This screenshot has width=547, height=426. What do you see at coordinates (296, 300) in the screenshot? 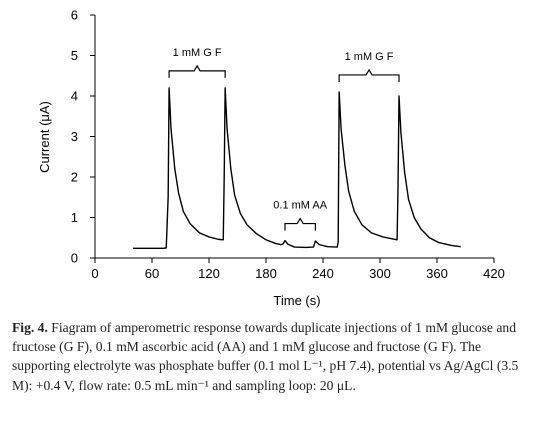
I see `x-axis-title: Time (s)` at bounding box center [296, 300].